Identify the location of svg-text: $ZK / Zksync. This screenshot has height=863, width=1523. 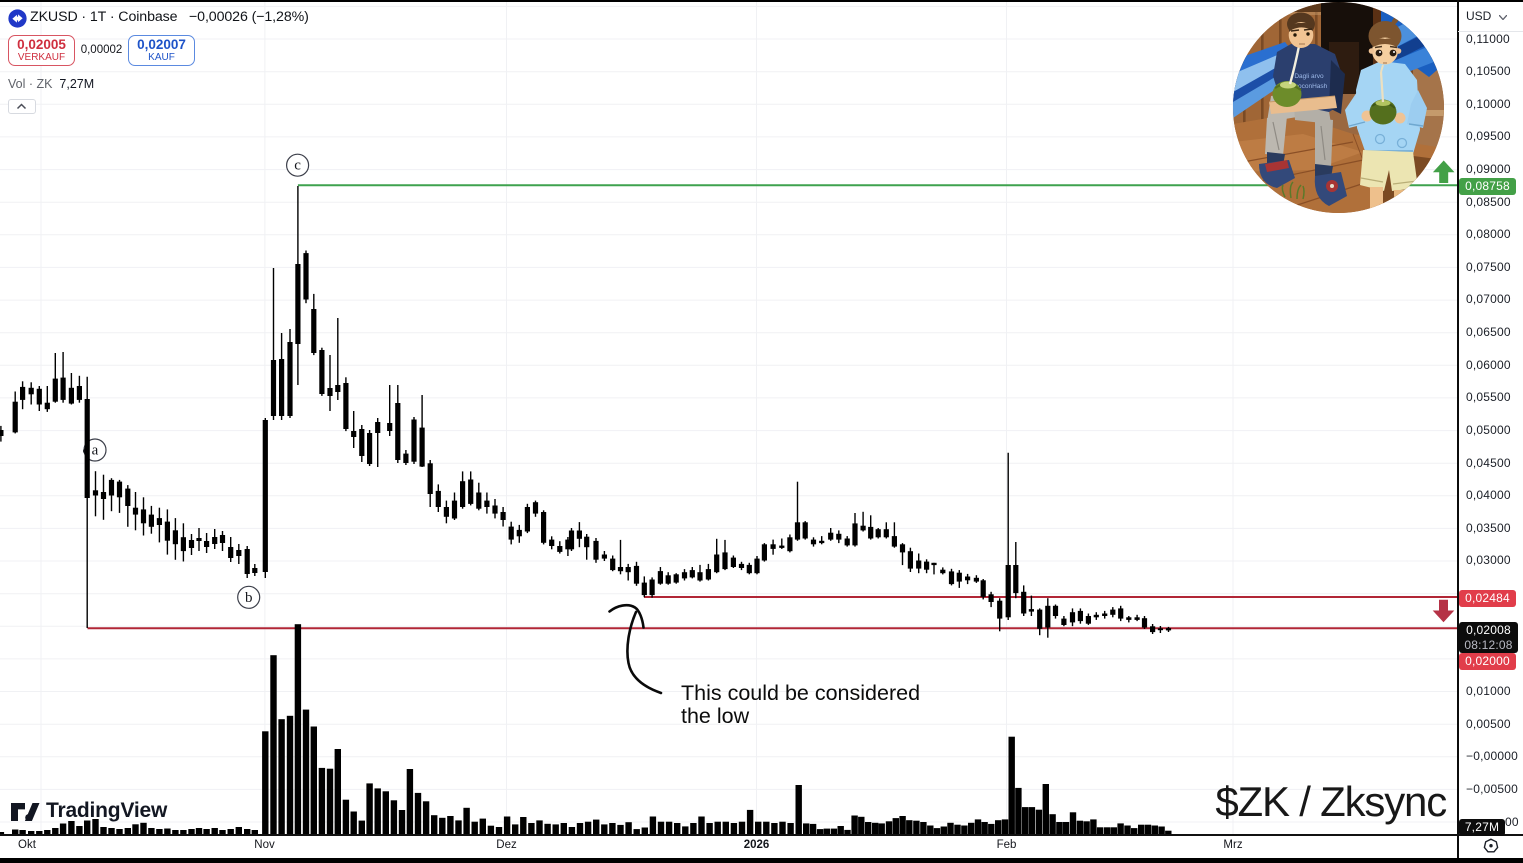
(1330, 801).